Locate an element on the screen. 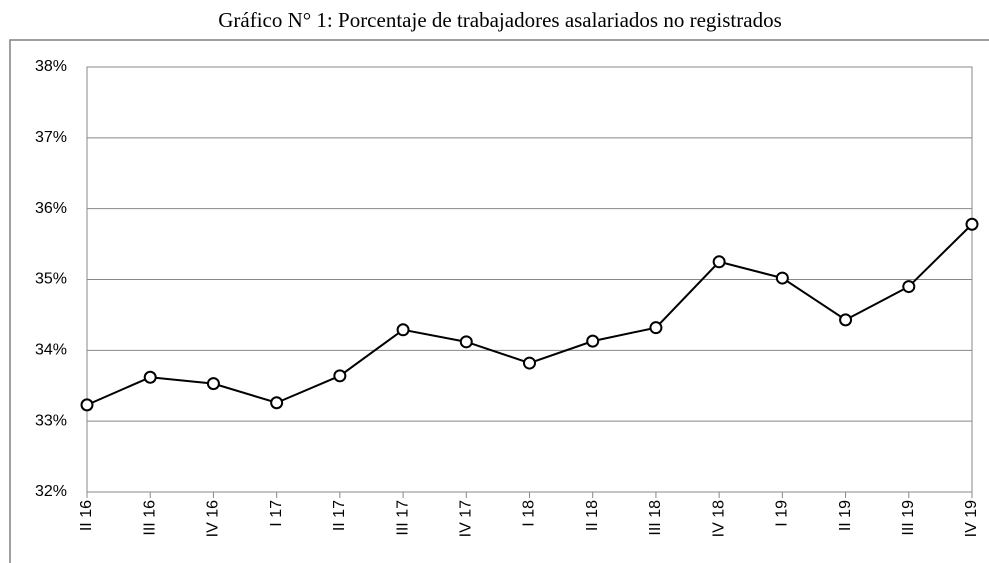  x-tick-label: II 16 is located at coordinates (86, 515).